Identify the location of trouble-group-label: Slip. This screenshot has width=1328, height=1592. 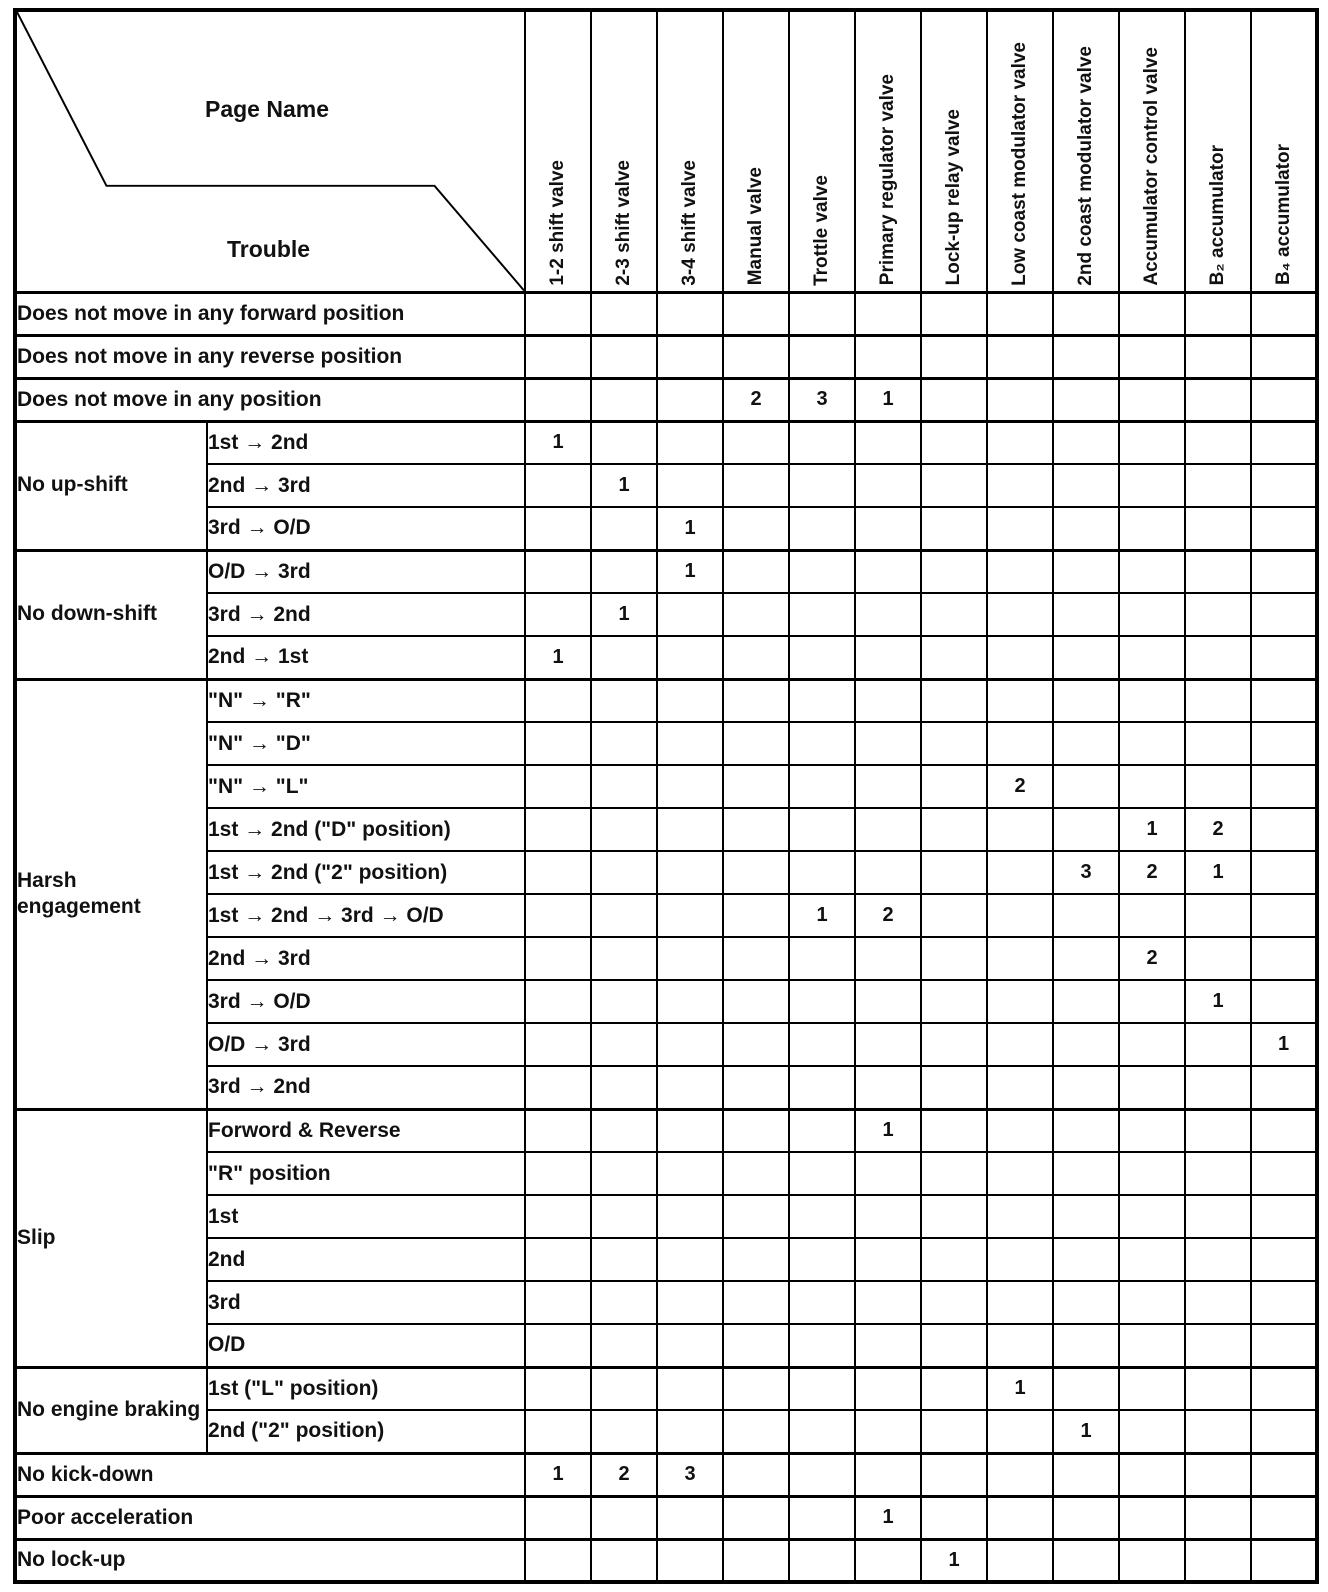
(111, 1237).